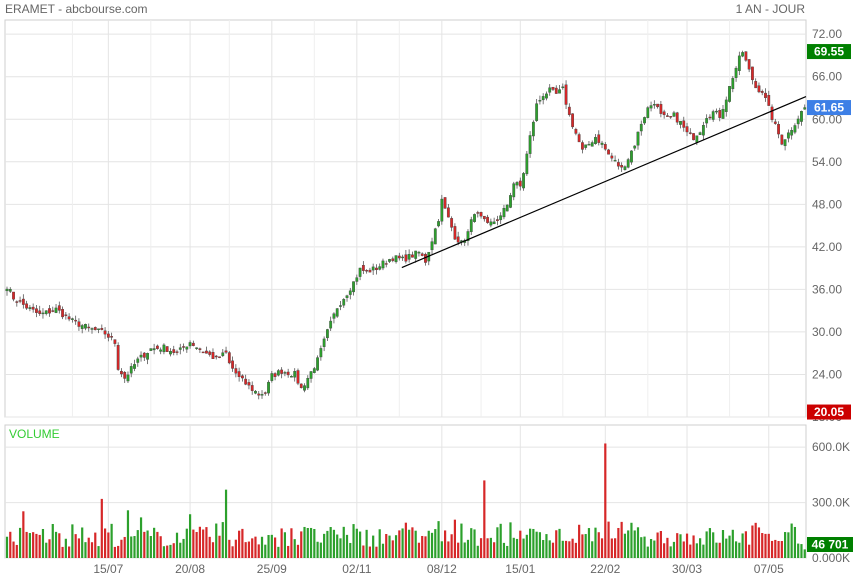  I want to click on date-tick-label: 25/09, so click(272, 569).